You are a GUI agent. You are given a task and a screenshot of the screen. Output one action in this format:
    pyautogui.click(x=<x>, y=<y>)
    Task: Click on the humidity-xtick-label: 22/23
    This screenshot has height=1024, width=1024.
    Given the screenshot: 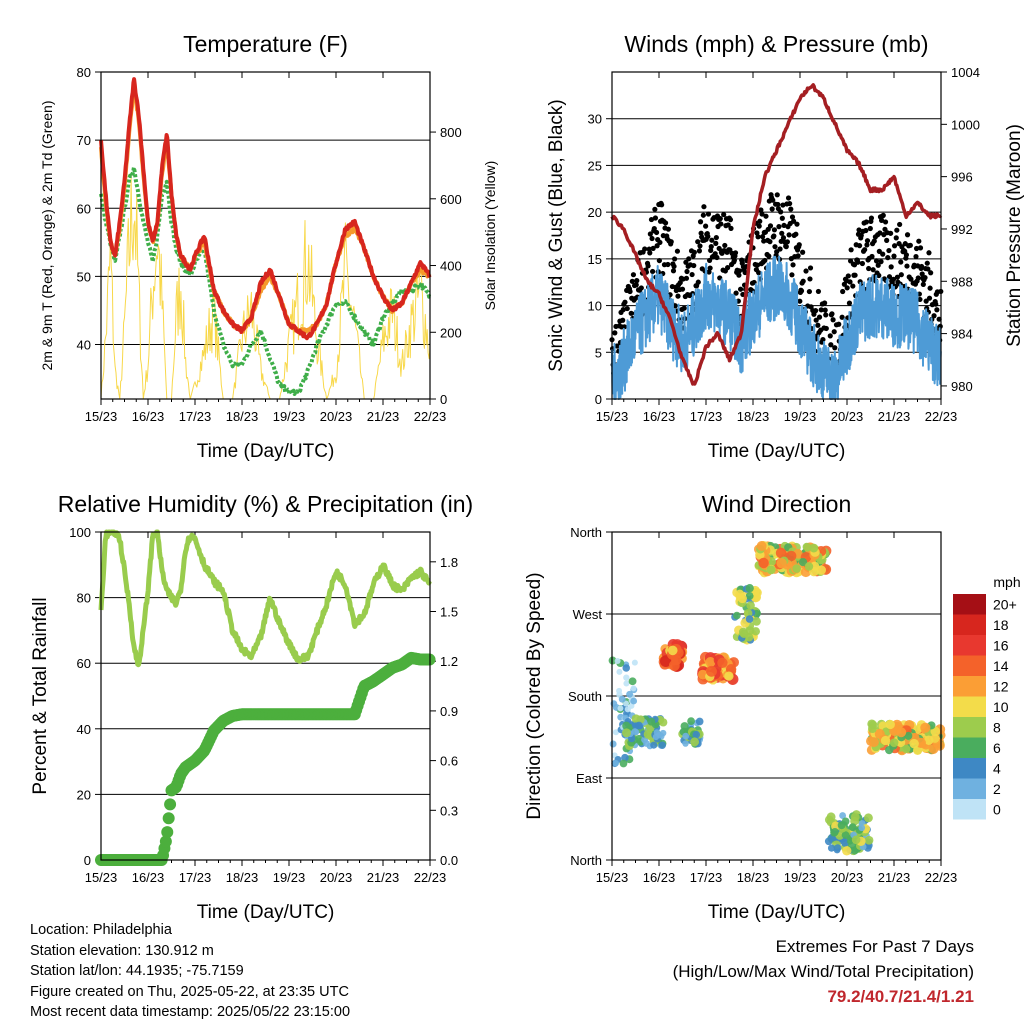 What is the action you would take?
    pyautogui.click(x=430, y=877)
    